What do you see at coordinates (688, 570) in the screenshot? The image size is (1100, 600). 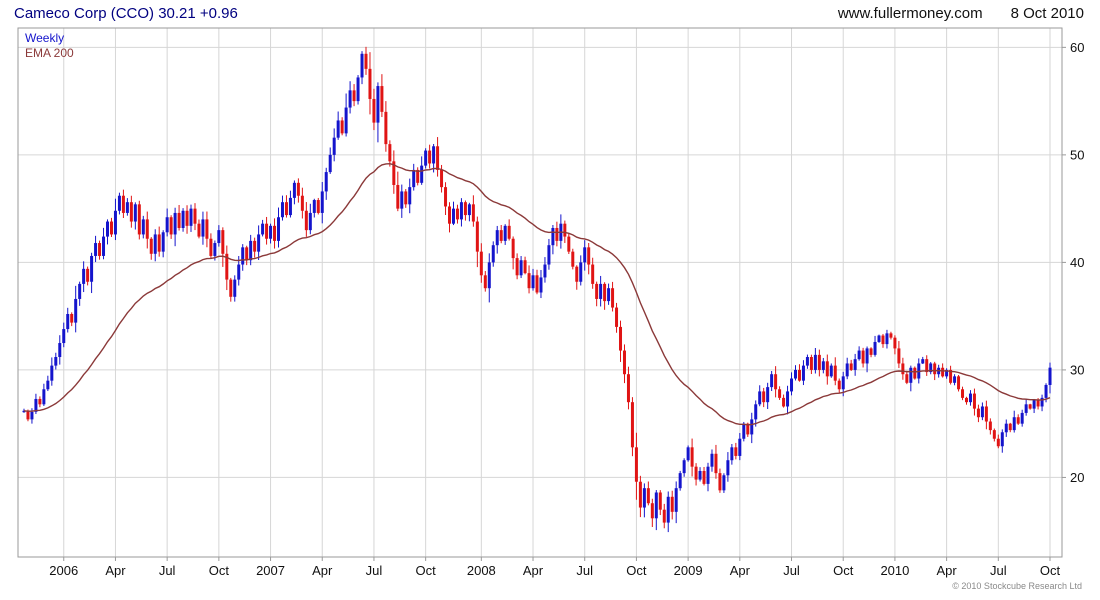 I see `svg-text: 2009` at bounding box center [688, 570].